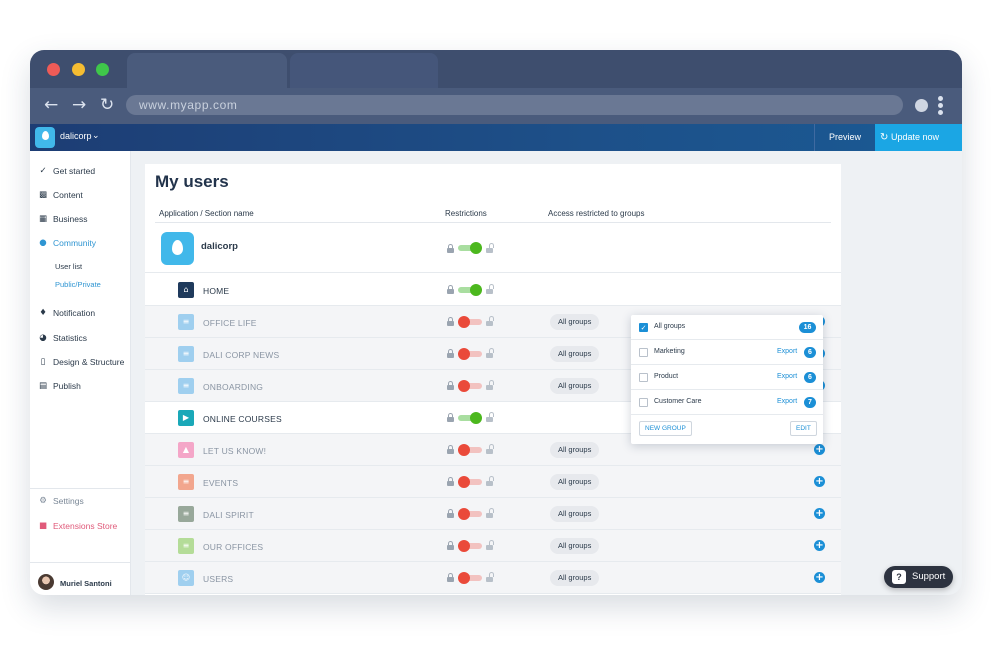  Describe the element at coordinates (921, 105) in the screenshot. I see `profile-icon` at that location.